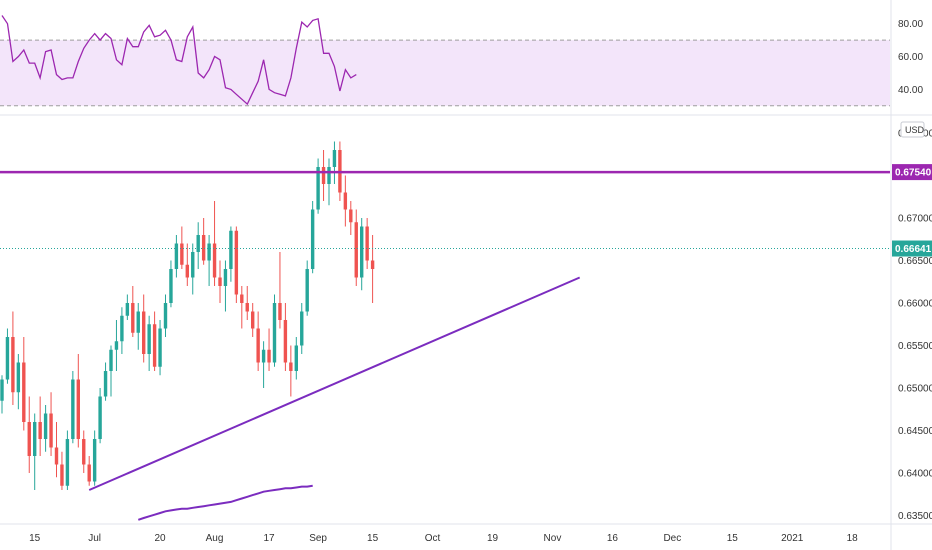 This screenshot has height=550, width=932. Describe the element at coordinates (179, 60) in the screenshot. I see `rsi-line` at that location.